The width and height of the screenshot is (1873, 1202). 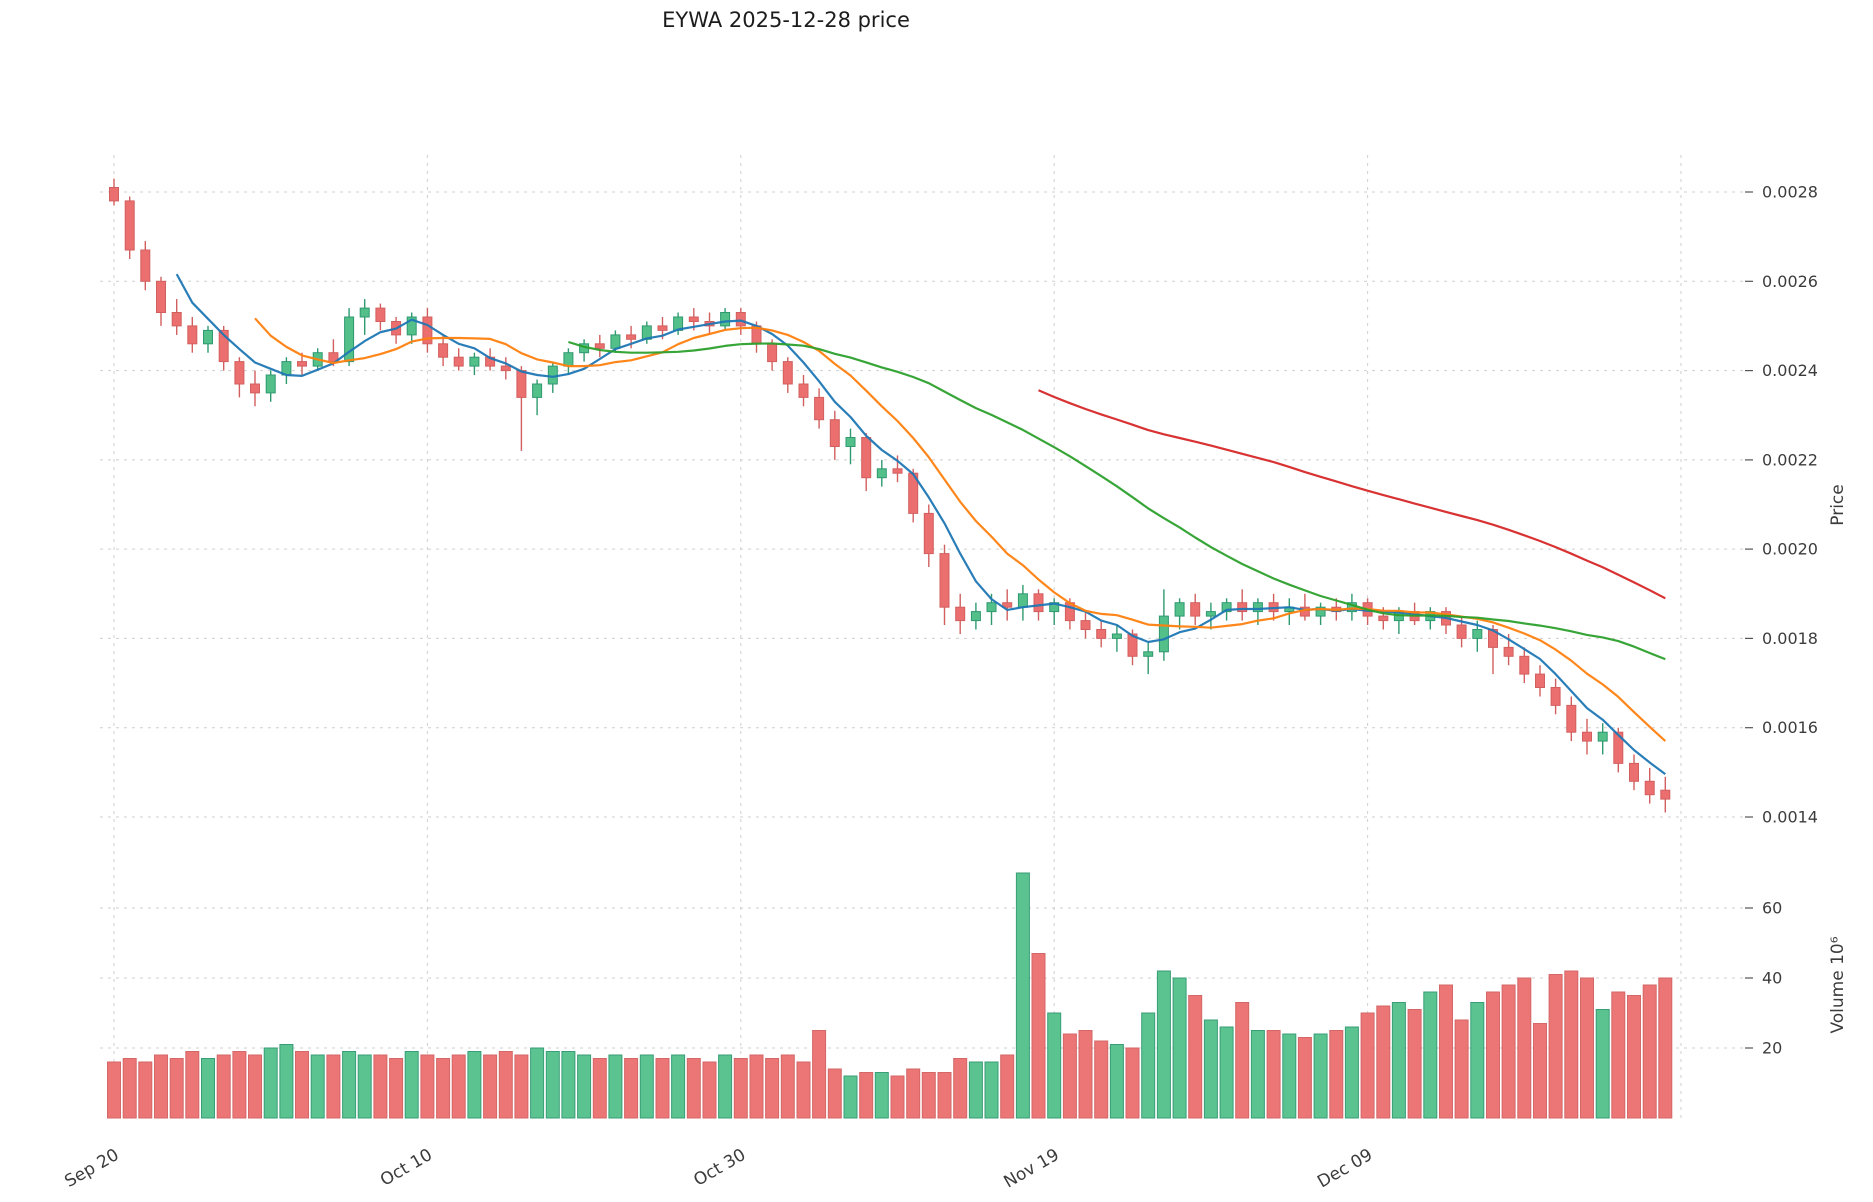 What do you see at coordinates (1838, 505) in the screenshot?
I see `price-axis-label: Price` at bounding box center [1838, 505].